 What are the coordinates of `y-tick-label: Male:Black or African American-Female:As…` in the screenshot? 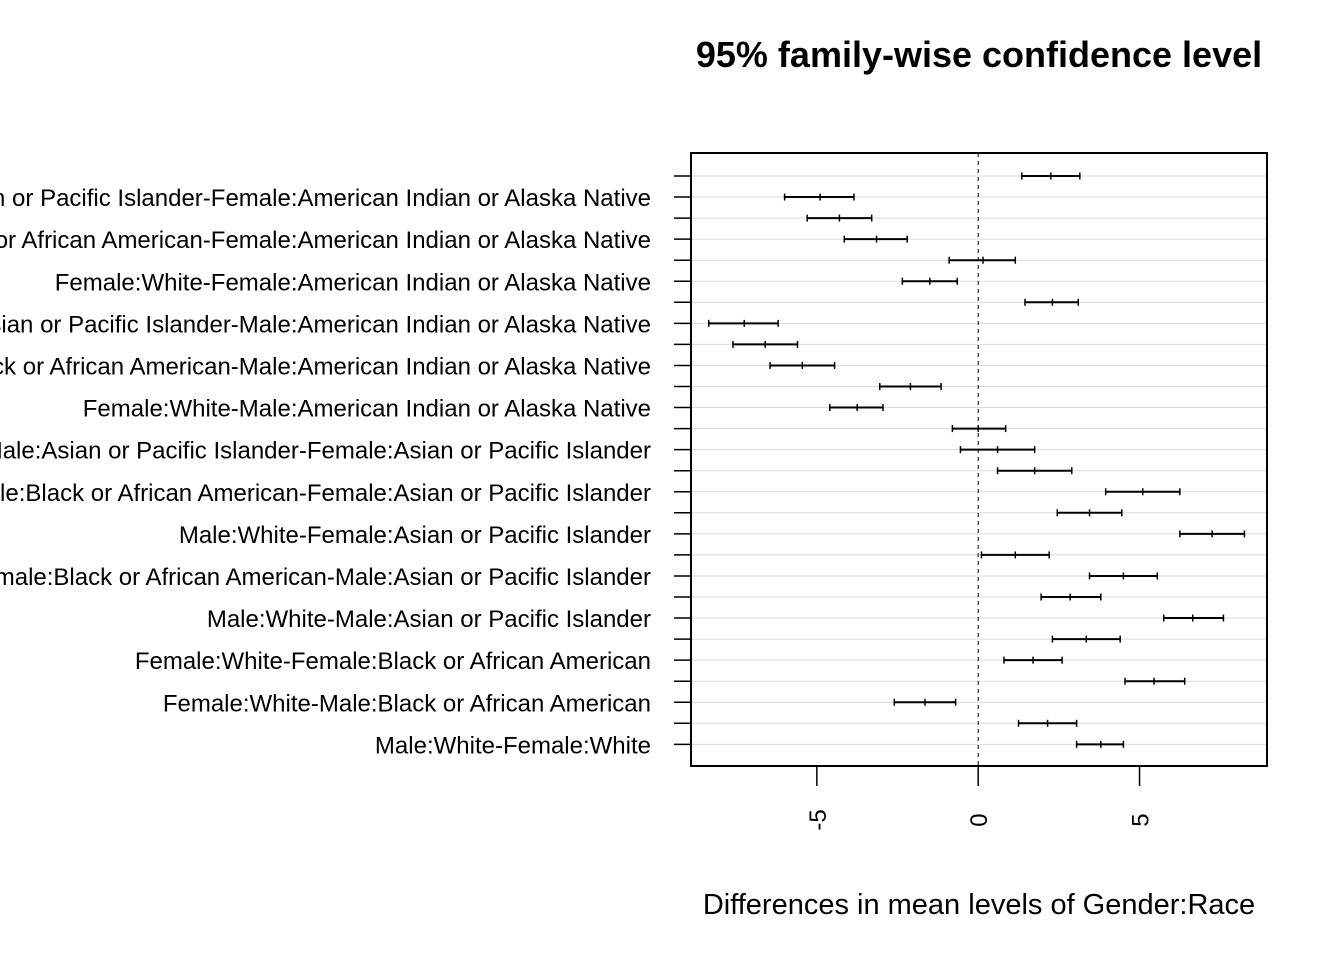 It's located at (325, 493).